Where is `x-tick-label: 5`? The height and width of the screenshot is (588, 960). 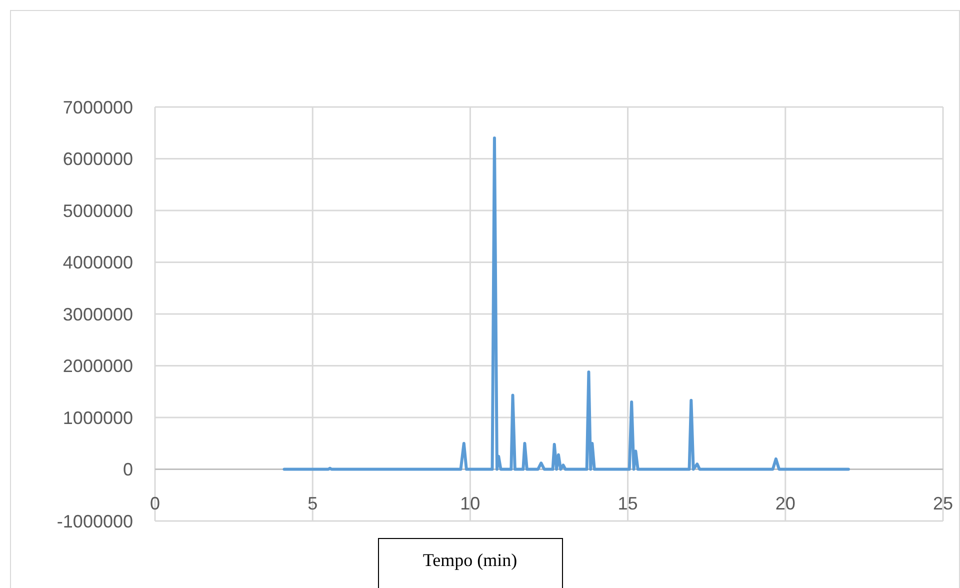
x-tick-label: 5 is located at coordinates (313, 503).